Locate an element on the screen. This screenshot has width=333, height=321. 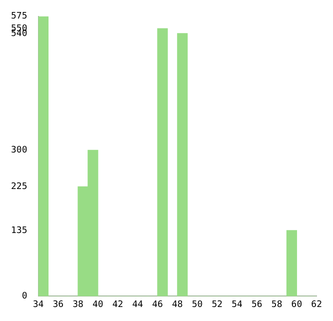
x-tick-label: 38 is located at coordinates (78, 305).